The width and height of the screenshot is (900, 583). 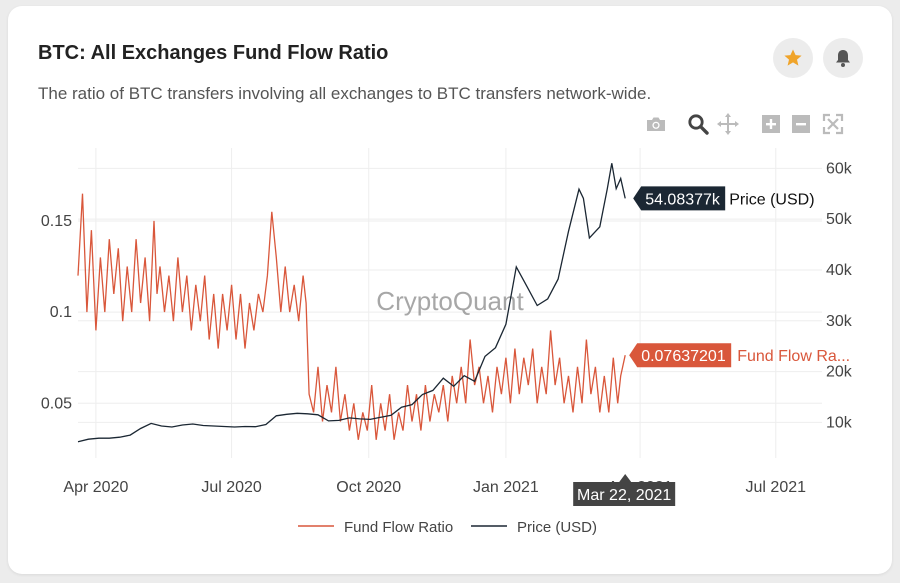 I want to click on zoom-in-icon, so click(x=771, y=124).